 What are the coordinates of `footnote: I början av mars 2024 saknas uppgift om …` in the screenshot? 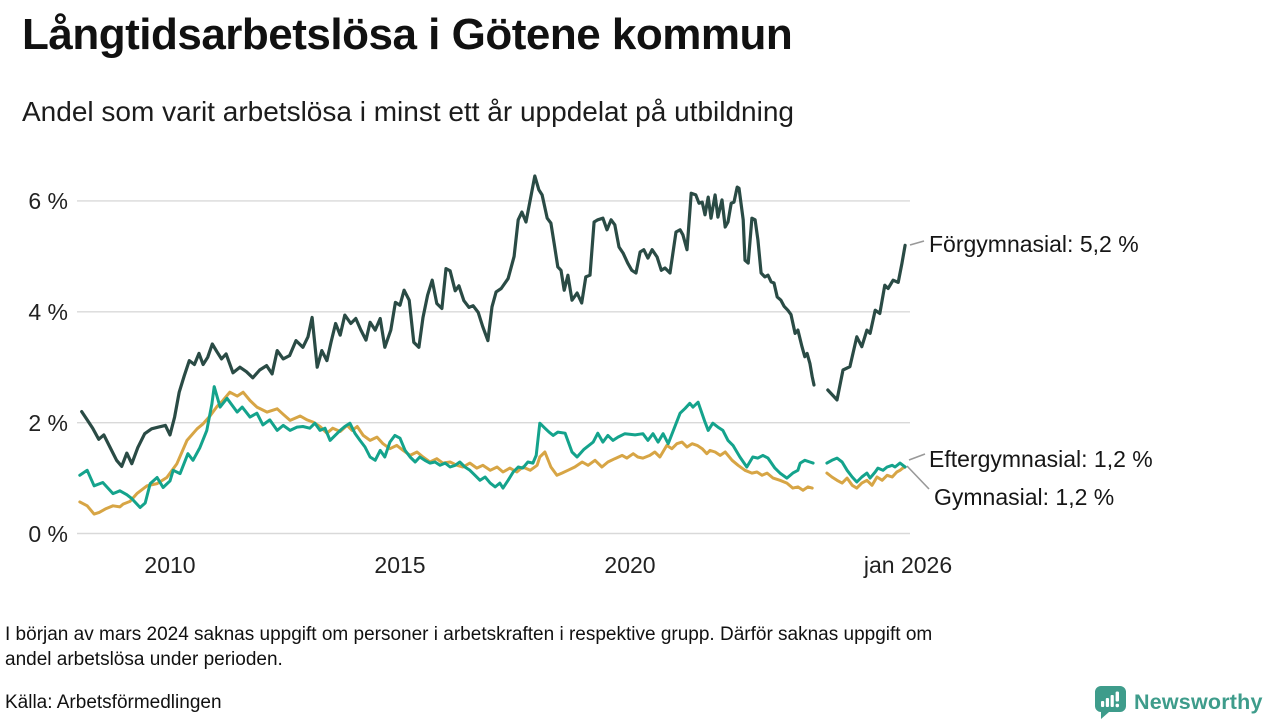 It's located at (635, 647).